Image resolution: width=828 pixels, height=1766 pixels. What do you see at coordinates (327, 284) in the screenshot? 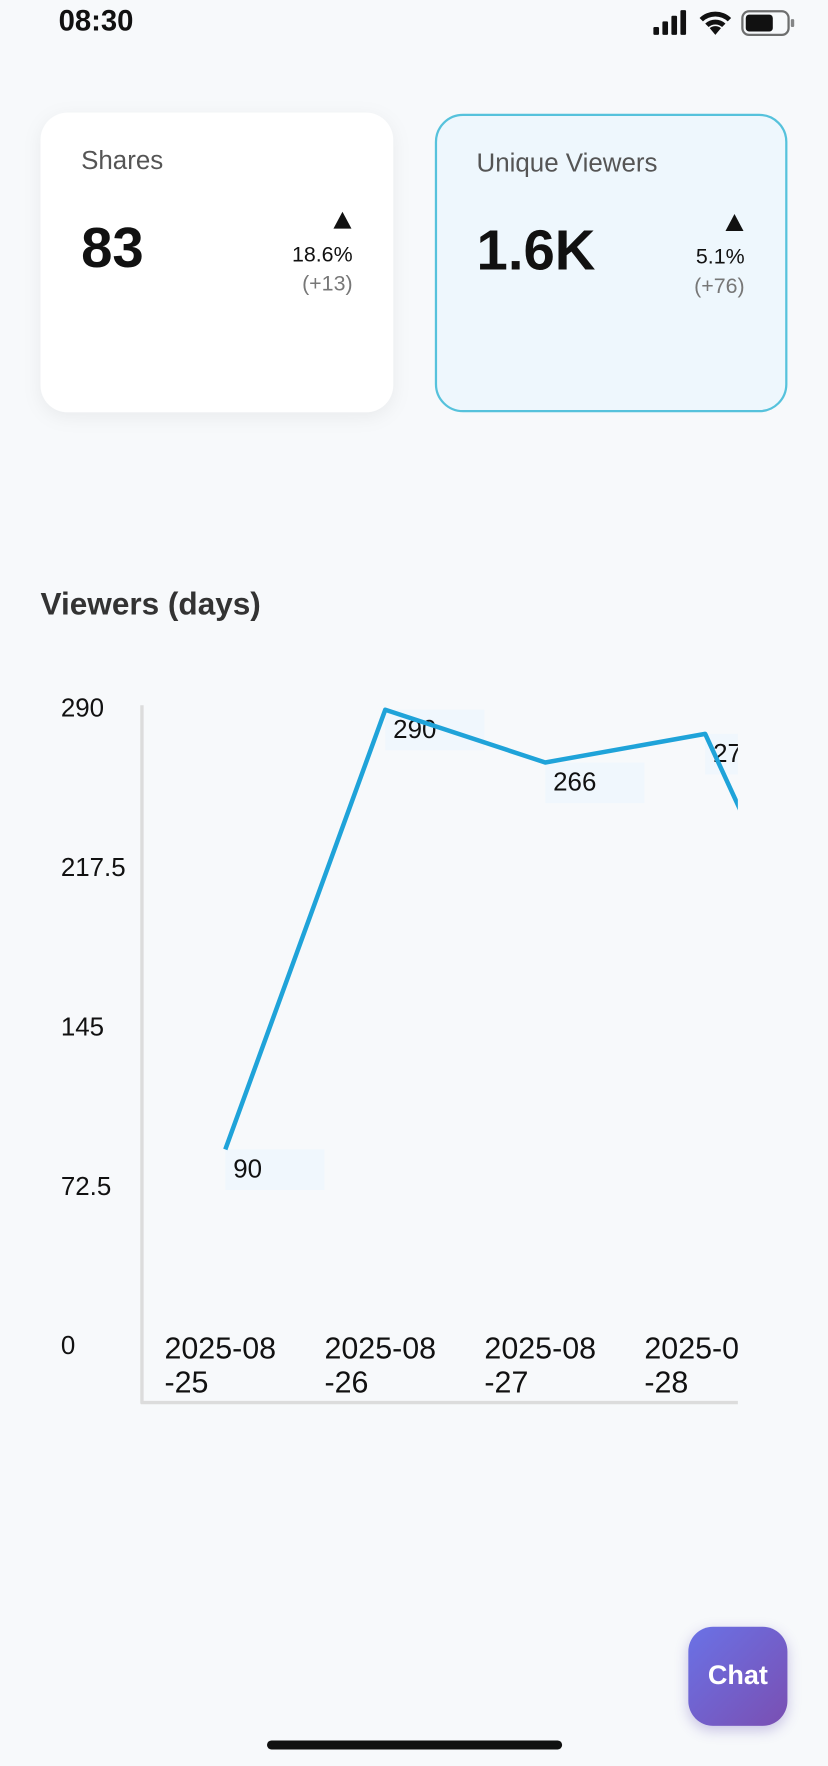
I see `card-delta: (+13)` at bounding box center [327, 284].